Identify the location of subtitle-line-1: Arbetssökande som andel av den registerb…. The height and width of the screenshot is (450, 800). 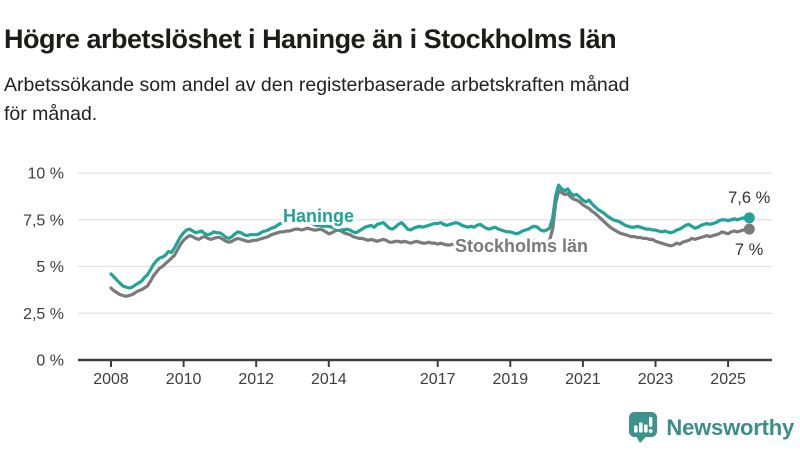
(317, 85).